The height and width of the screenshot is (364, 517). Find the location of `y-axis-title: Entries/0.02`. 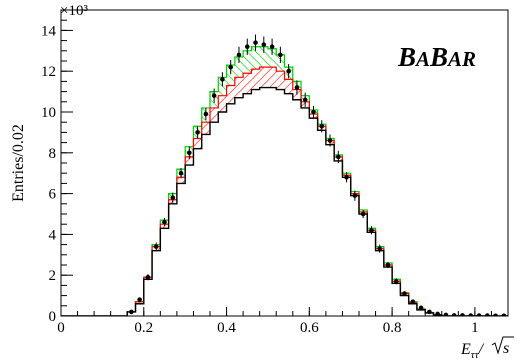

y-axis-title: Entries/0.02 is located at coordinates (18, 163).